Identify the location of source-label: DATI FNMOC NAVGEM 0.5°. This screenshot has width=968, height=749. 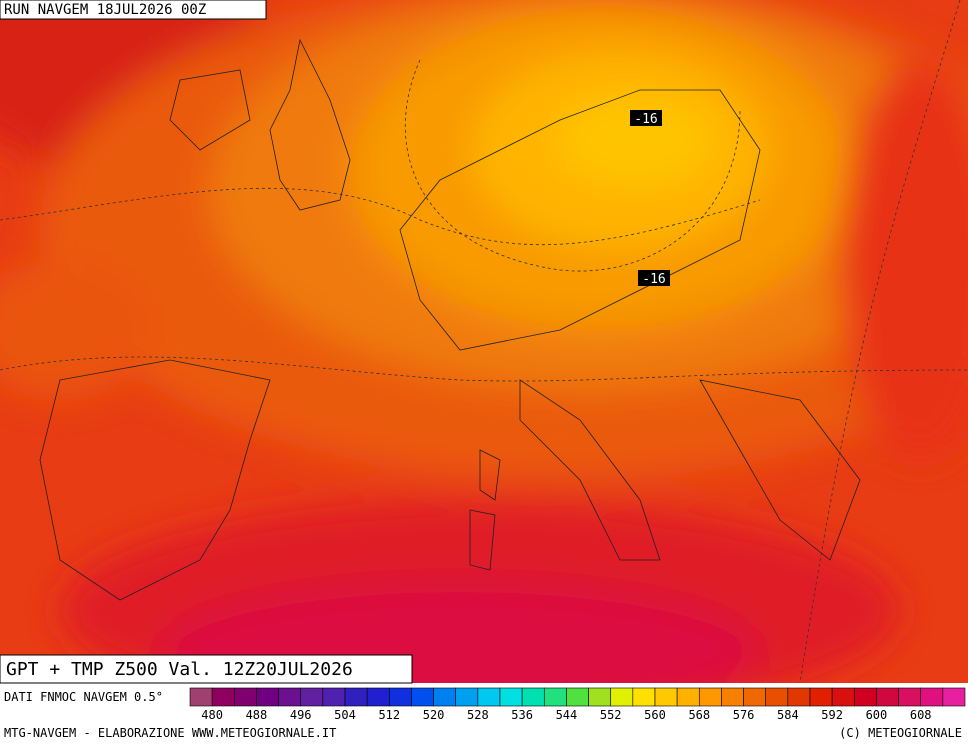
(83, 697).